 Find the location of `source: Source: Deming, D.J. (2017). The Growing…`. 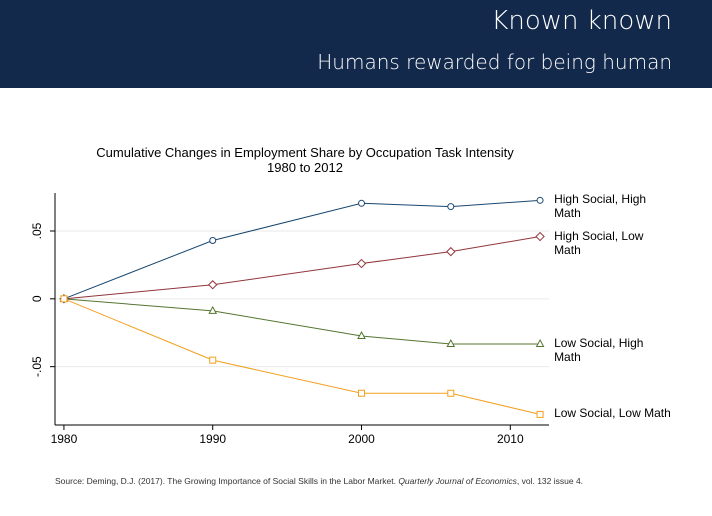

source: Source: Deming, D.J. (2017). The Growing… is located at coordinates (319, 481).